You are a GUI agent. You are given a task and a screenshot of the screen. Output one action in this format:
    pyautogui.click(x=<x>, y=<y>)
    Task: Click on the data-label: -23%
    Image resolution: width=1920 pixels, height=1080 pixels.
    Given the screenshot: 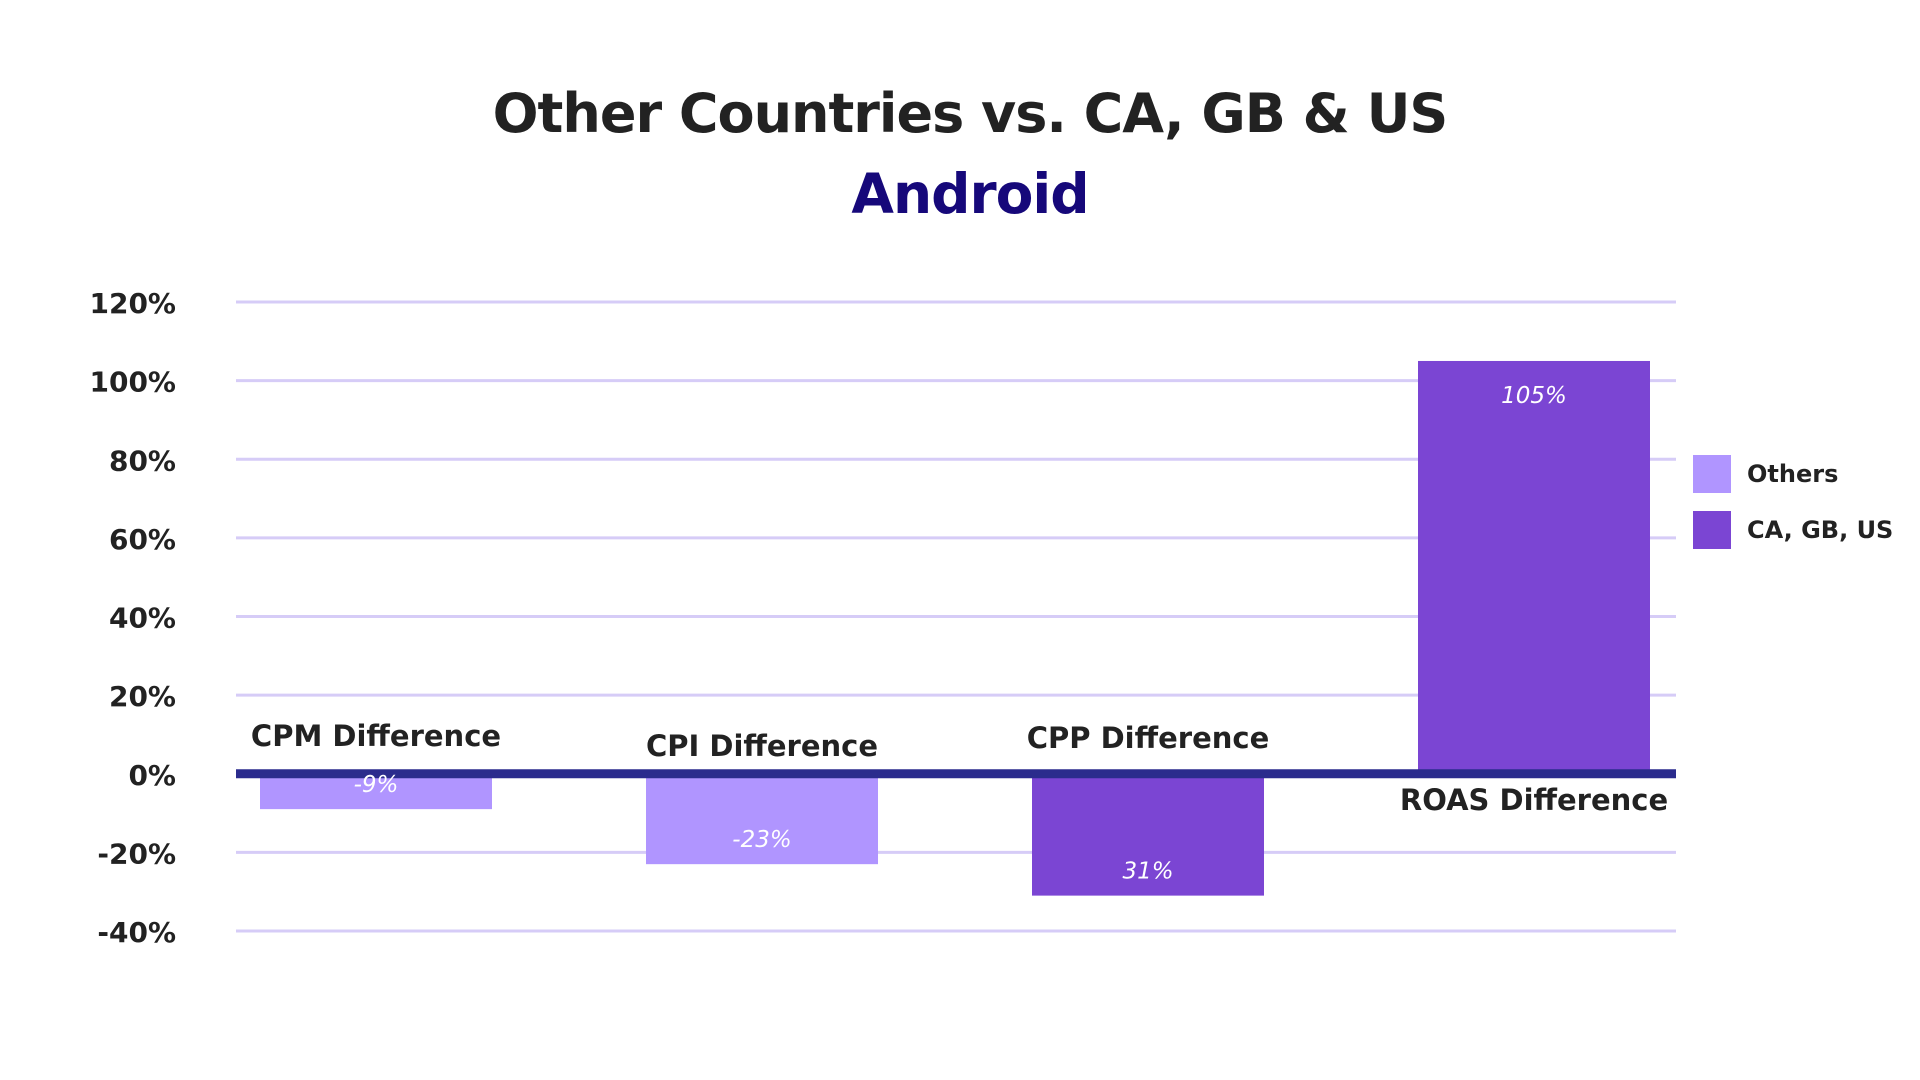 What is the action you would take?
    pyautogui.click(x=761, y=840)
    